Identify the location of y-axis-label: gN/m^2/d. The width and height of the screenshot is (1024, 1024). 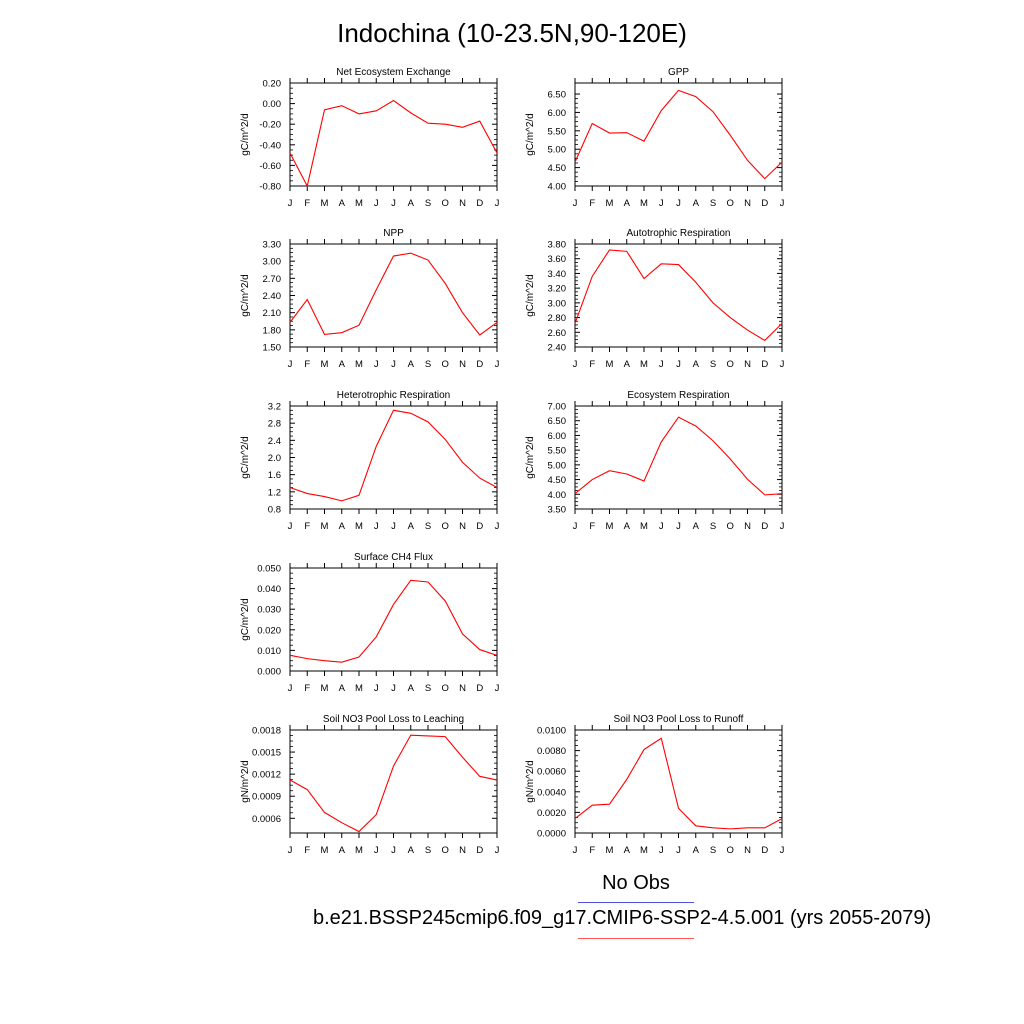
(530, 781).